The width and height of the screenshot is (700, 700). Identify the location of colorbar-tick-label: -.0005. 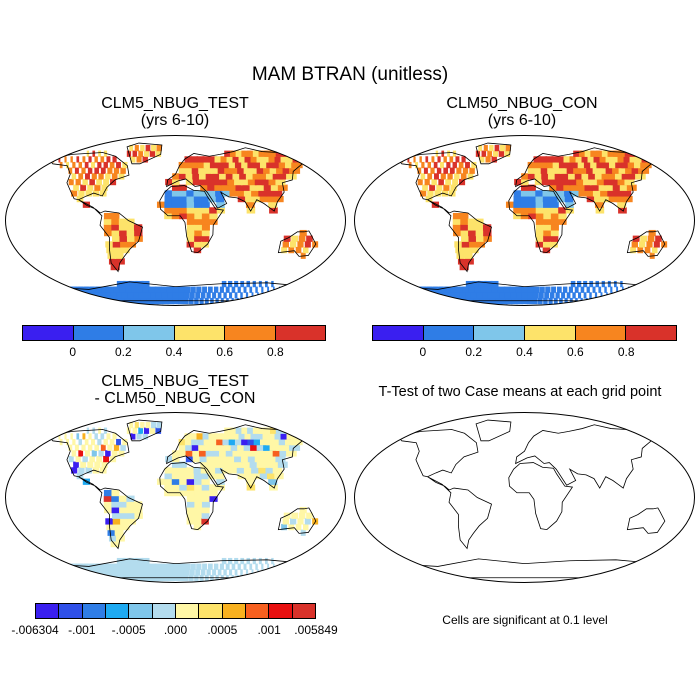
(128, 630).